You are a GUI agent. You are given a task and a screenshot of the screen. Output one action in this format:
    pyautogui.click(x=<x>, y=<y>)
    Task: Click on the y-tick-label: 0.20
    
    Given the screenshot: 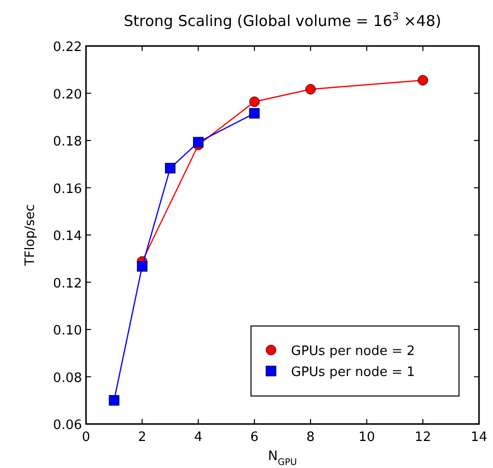 What is the action you would take?
    pyautogui.click(x=67, y=94)
    